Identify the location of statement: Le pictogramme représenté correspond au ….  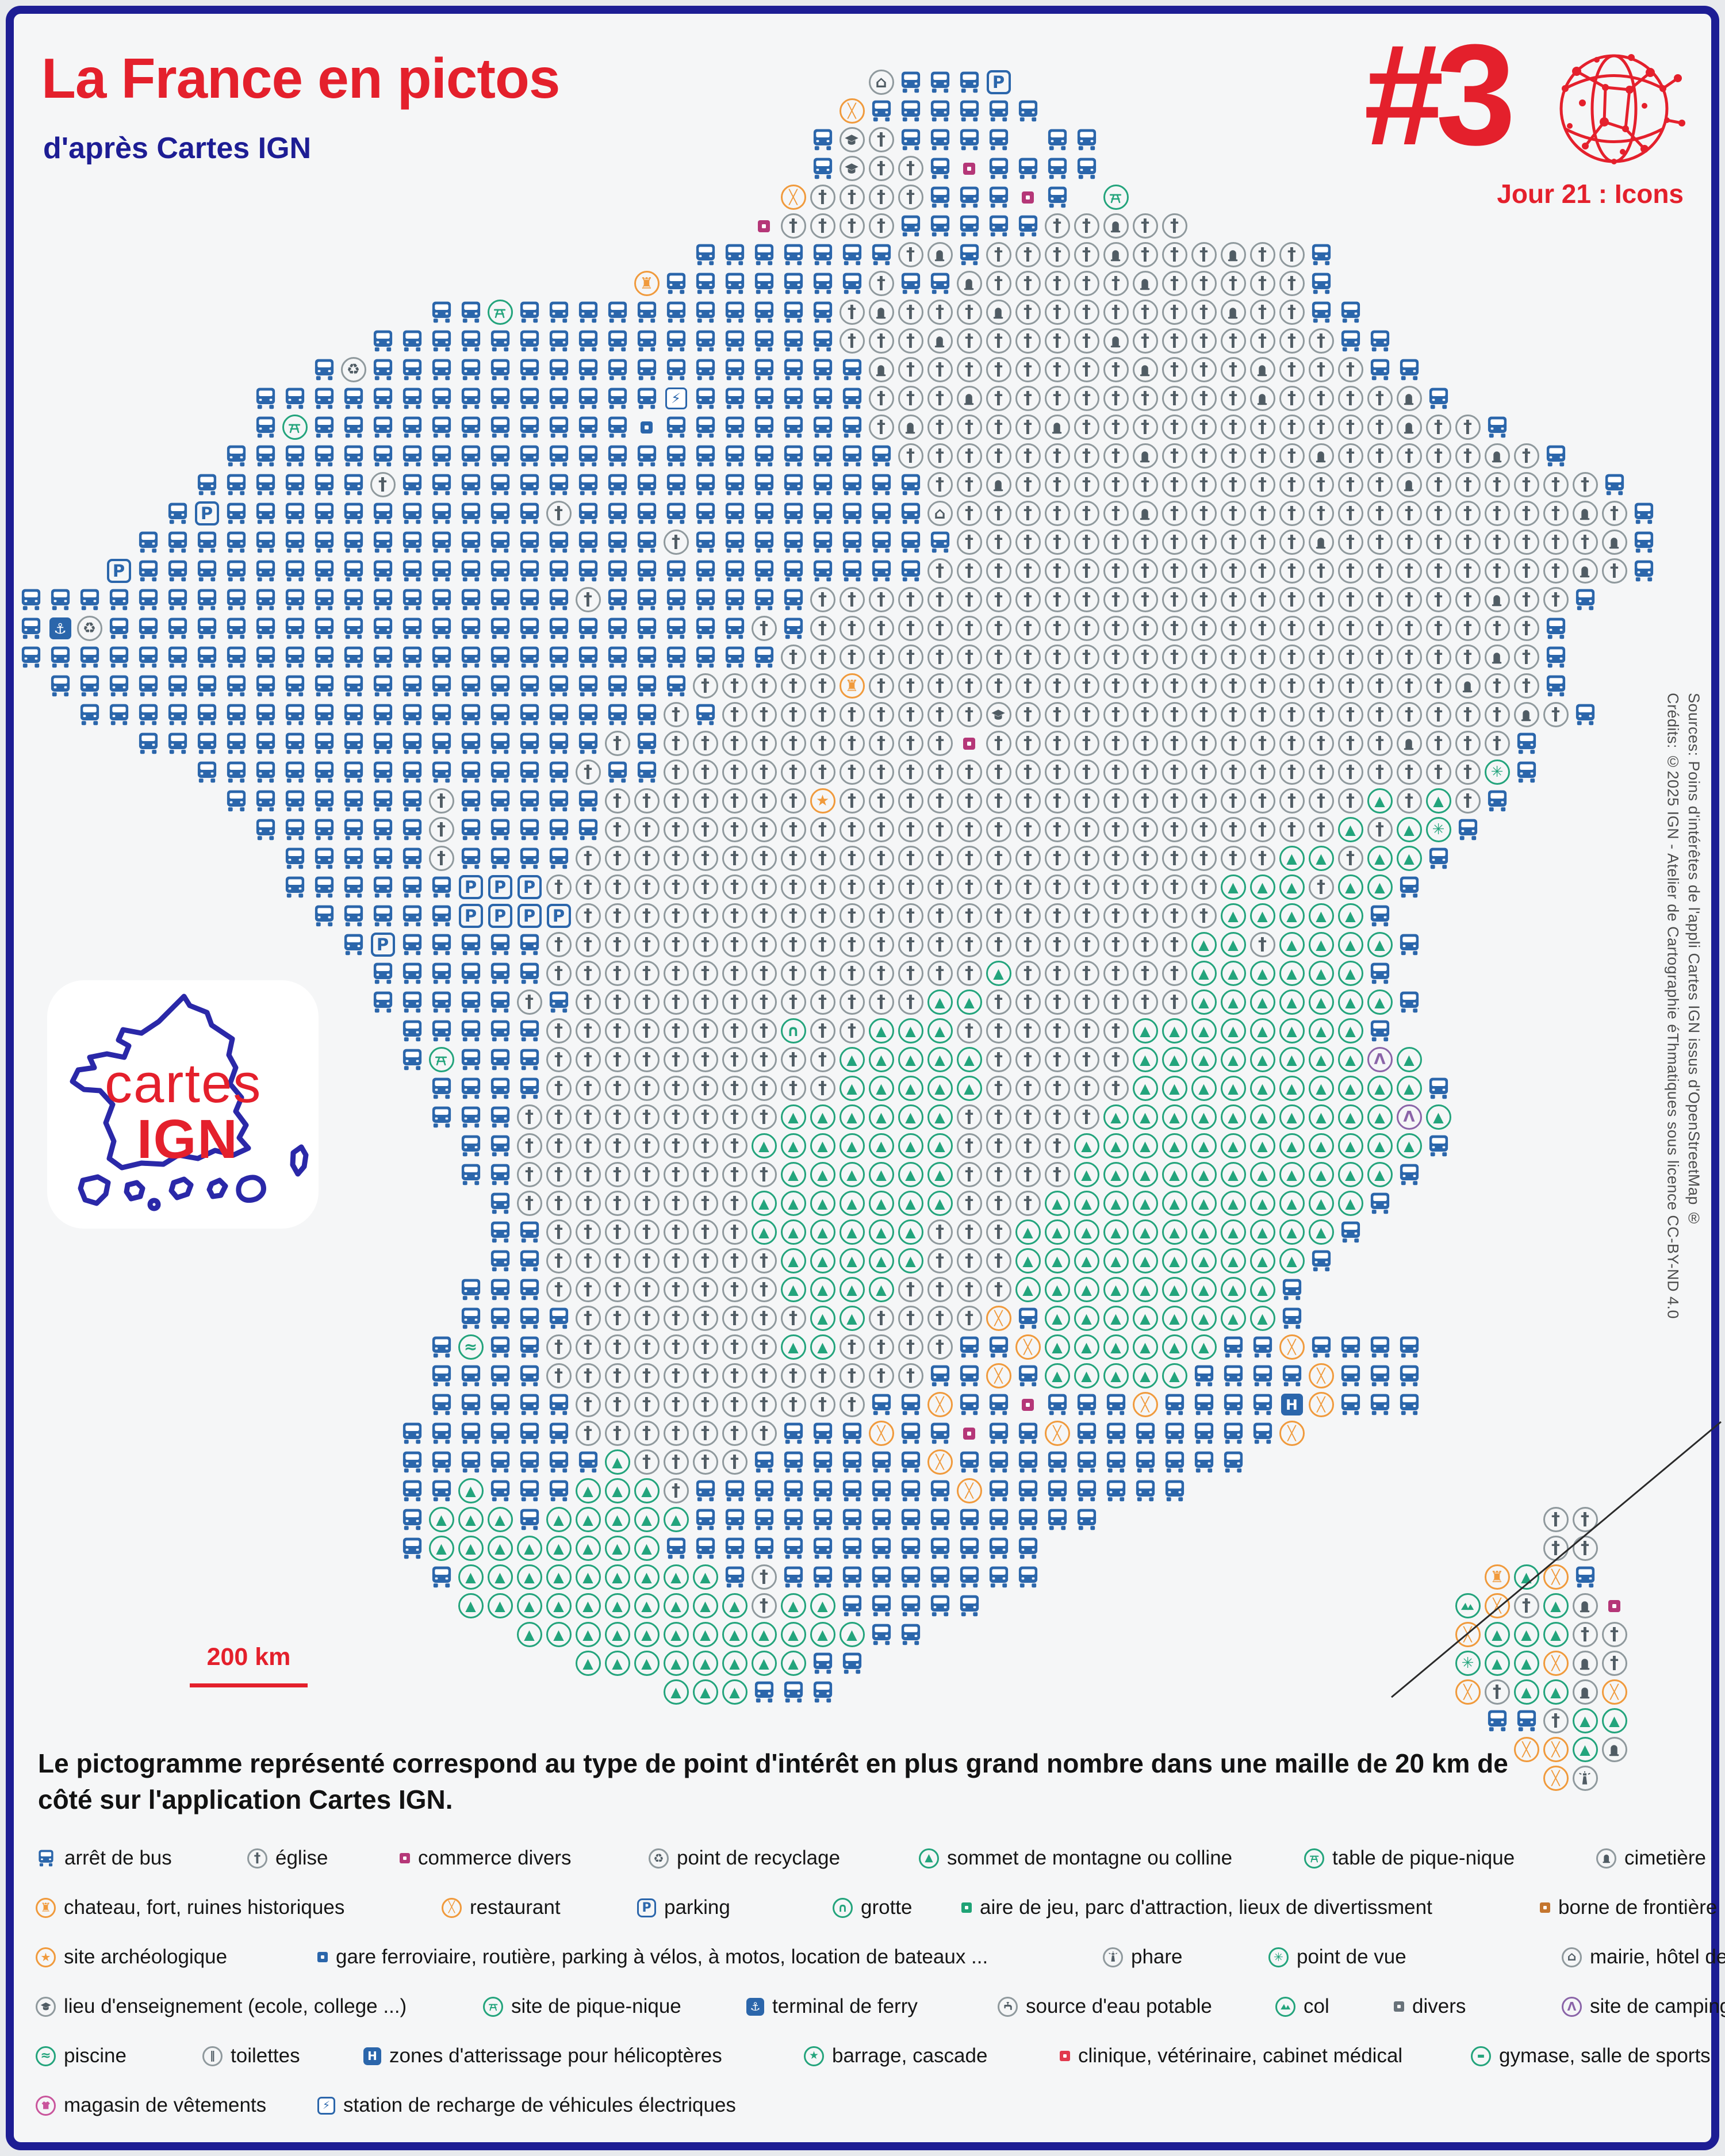
(797, 1782).